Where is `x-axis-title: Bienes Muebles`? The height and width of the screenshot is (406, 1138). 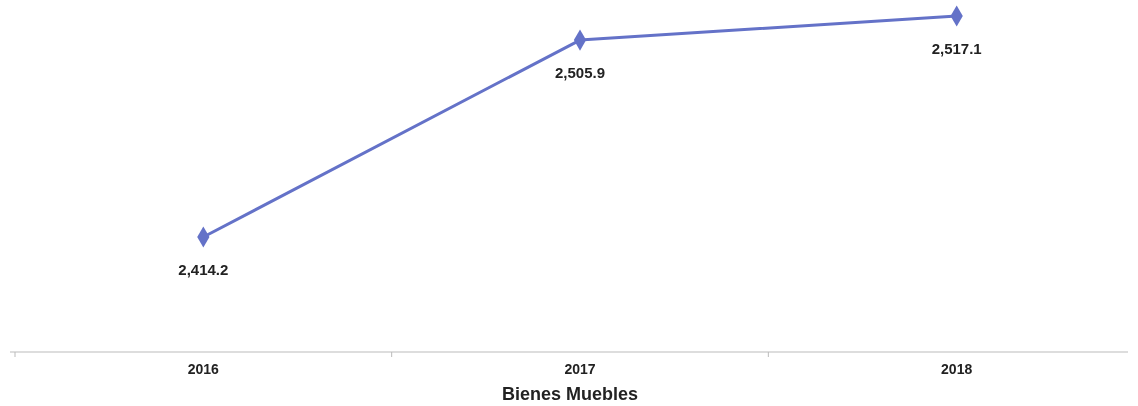 x-axis-title: Bienes Muebles is located at coordinates (570, 394).